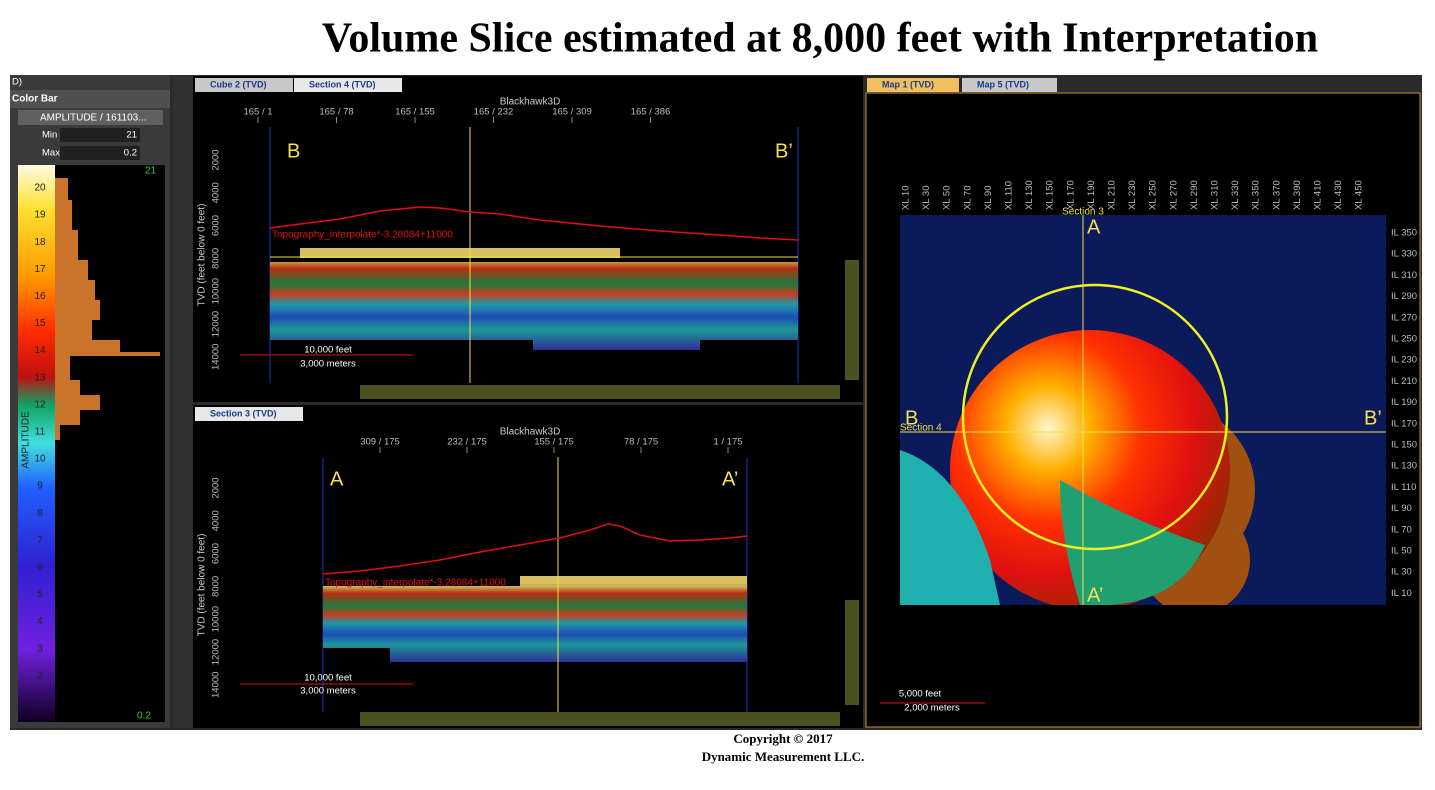  What do you see at coordinates (730, 479) in the screenshot?
I see `section-end-label: A’` at bounding box center [730, 479].